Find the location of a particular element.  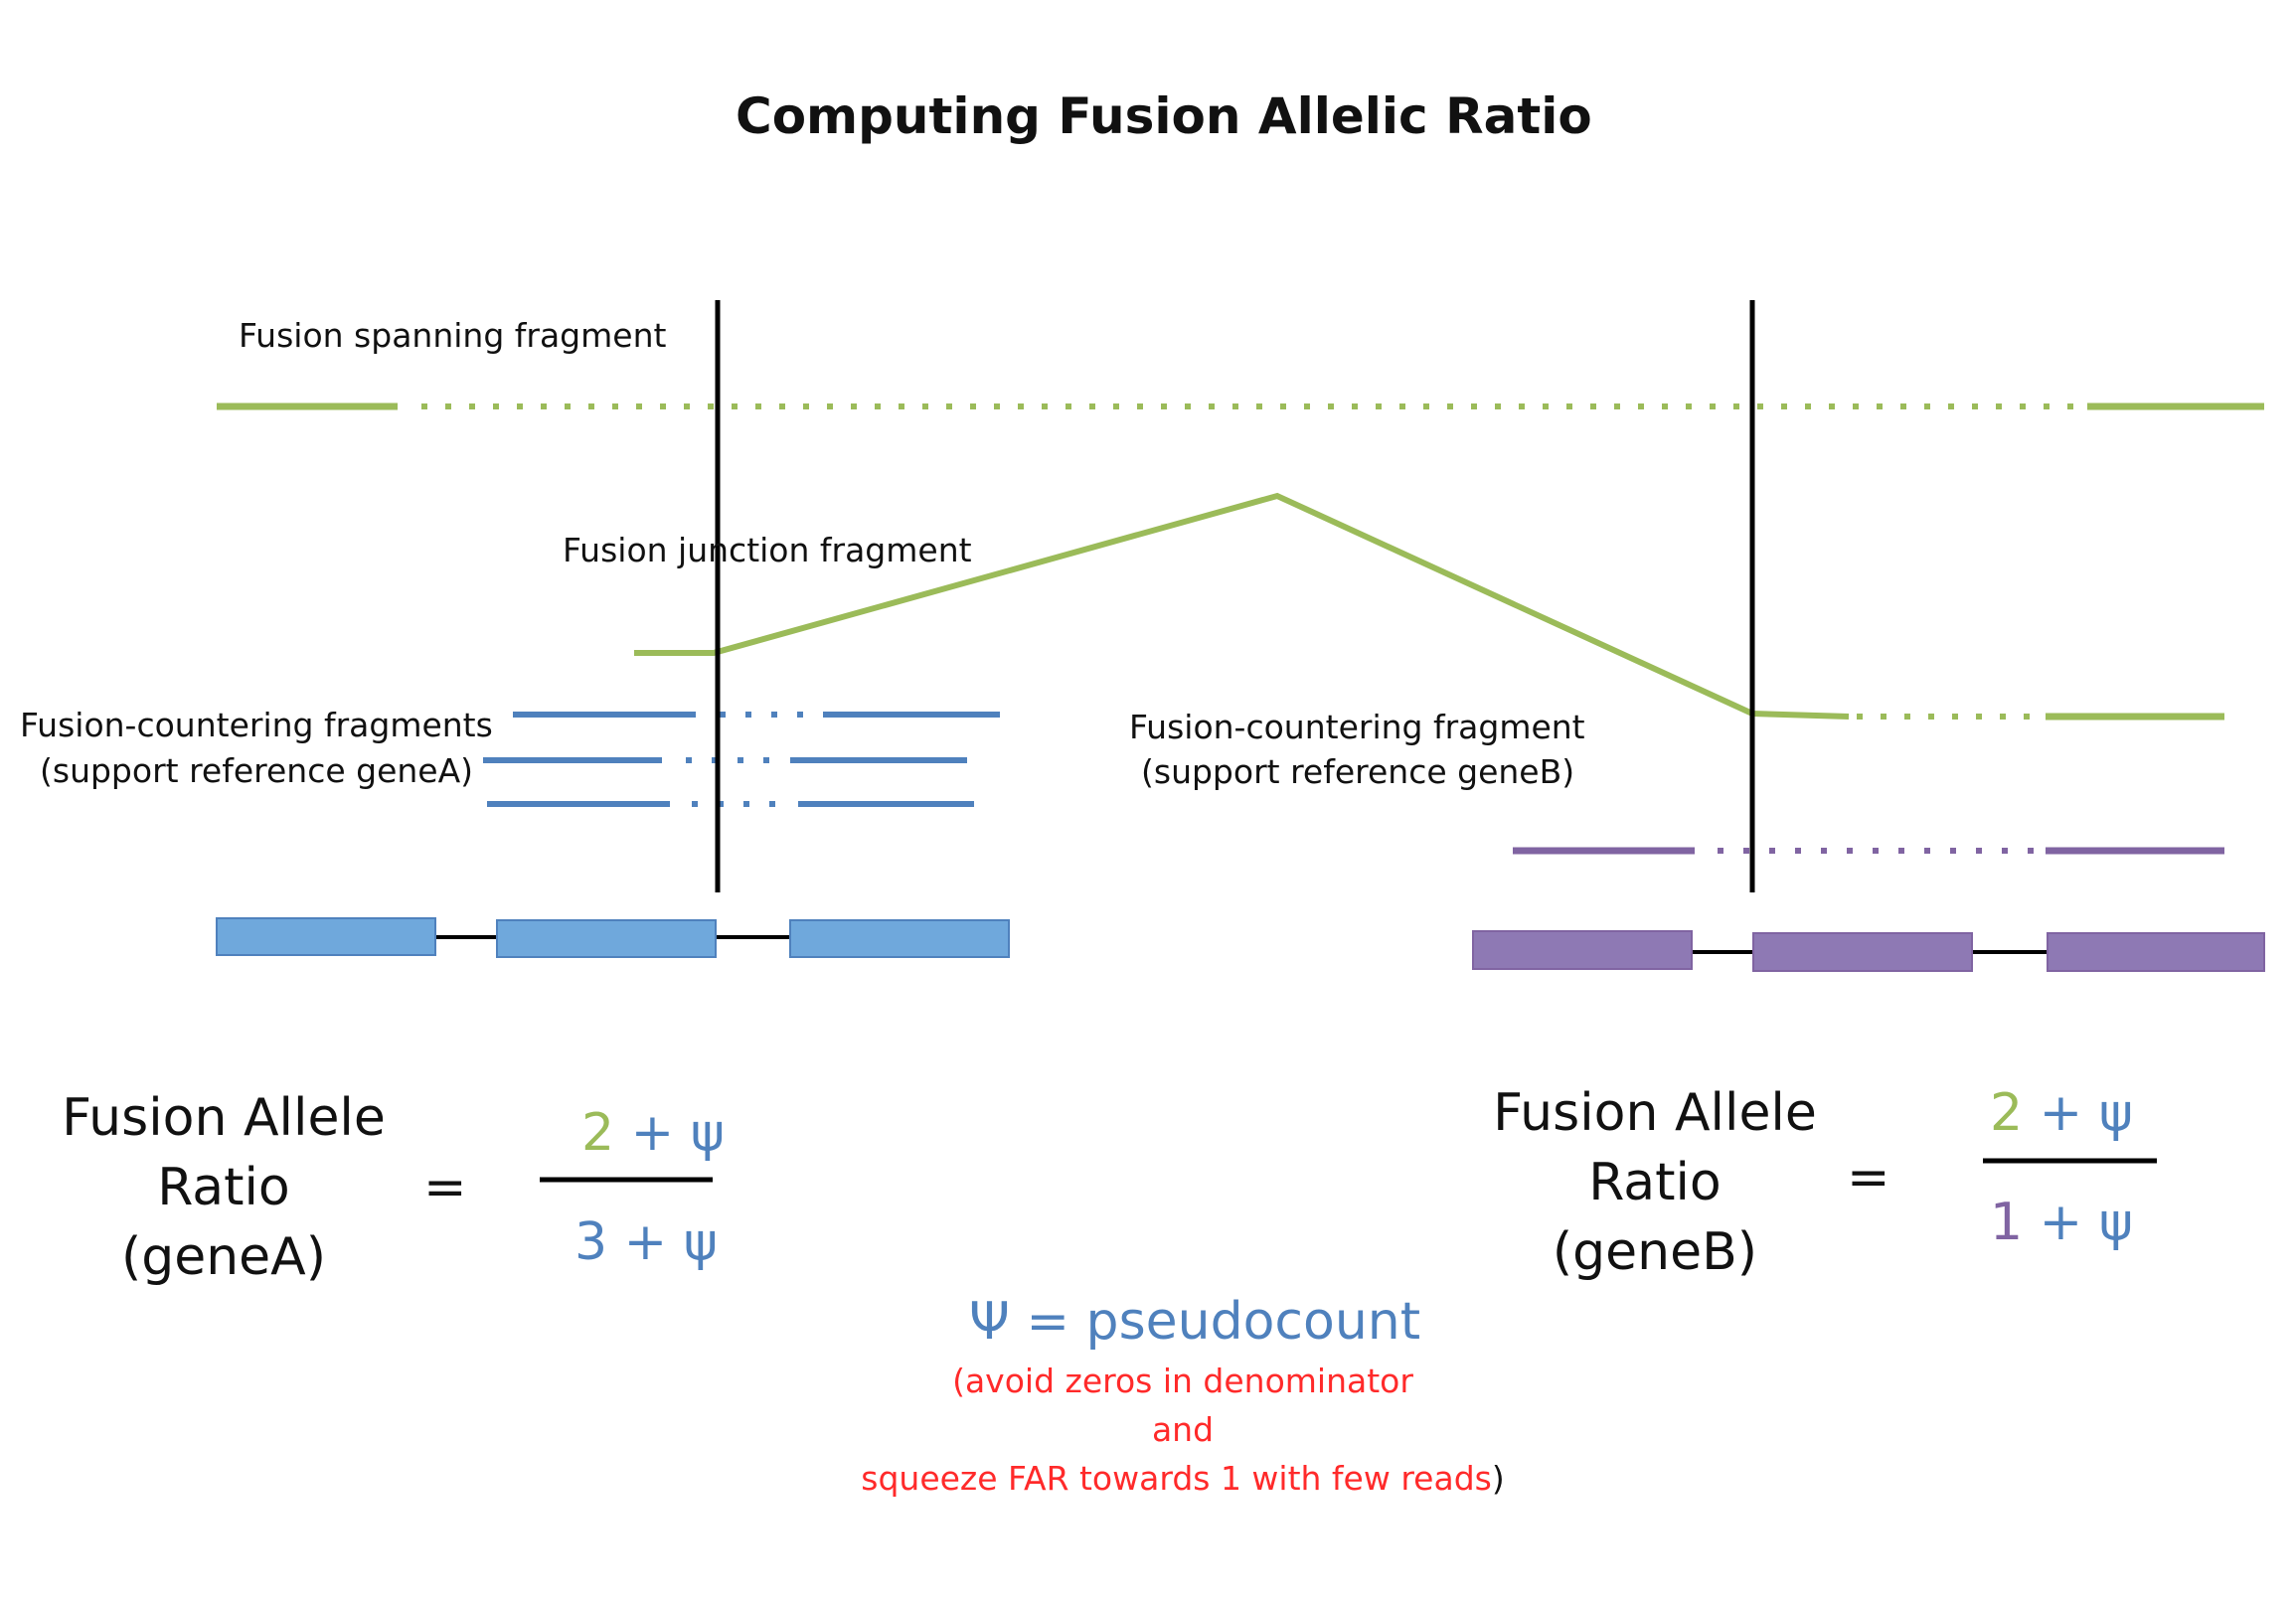

formula-a-line1: Fusion Allele is located at coordinates (224, 1118).